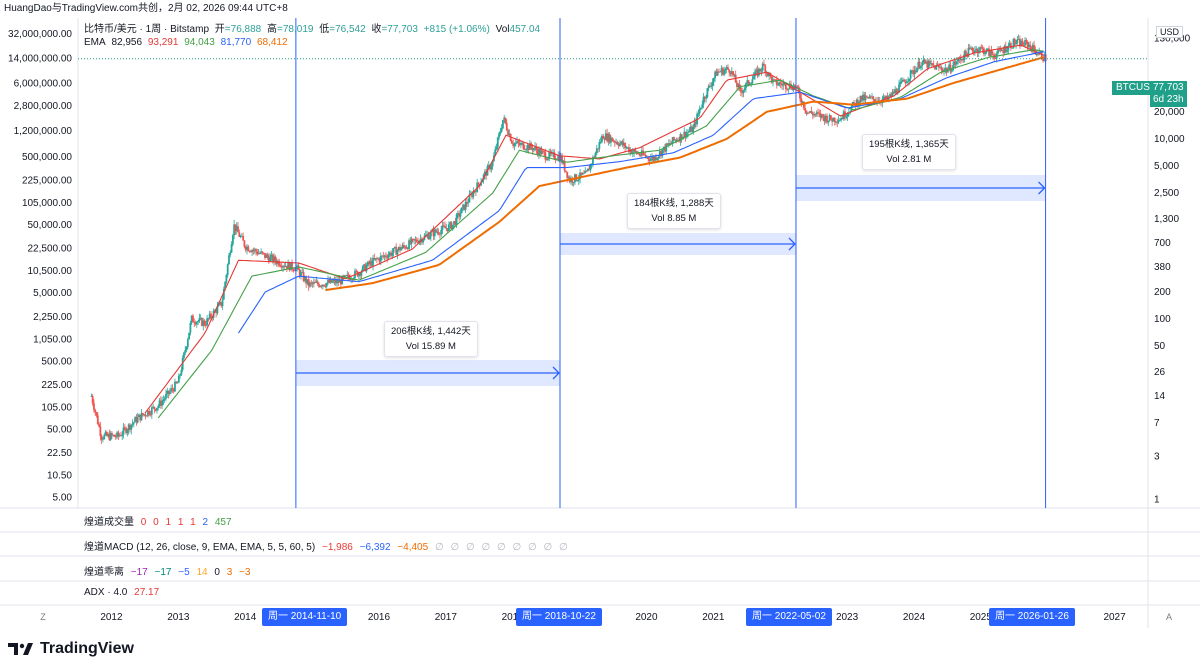 The height and width of the screenshot is (671, 1200). Describe the element at coordinates (50, 271) in the screenshot. I see `left-axis-tick: 10,500.00` at that location.